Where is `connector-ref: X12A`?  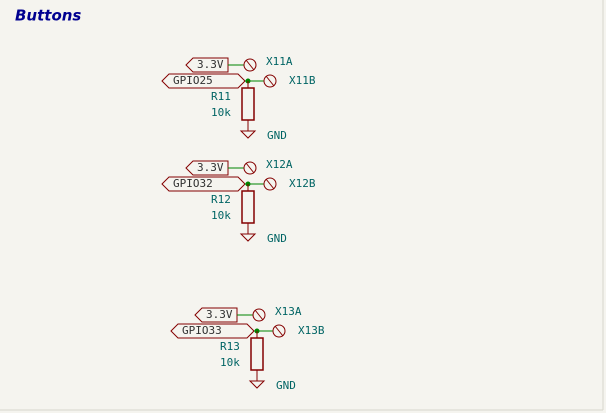 connector-ref: X12A is located at coordinates (279, 164).